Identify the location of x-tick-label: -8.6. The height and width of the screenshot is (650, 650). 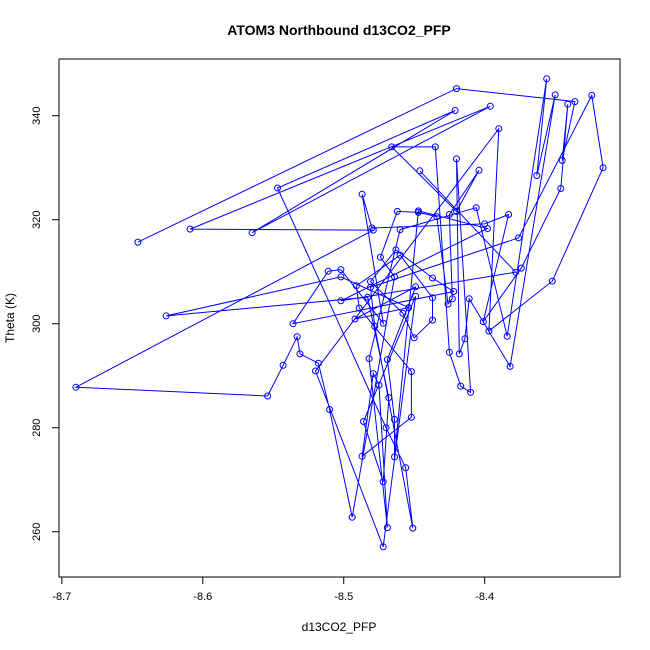
(202, 597).